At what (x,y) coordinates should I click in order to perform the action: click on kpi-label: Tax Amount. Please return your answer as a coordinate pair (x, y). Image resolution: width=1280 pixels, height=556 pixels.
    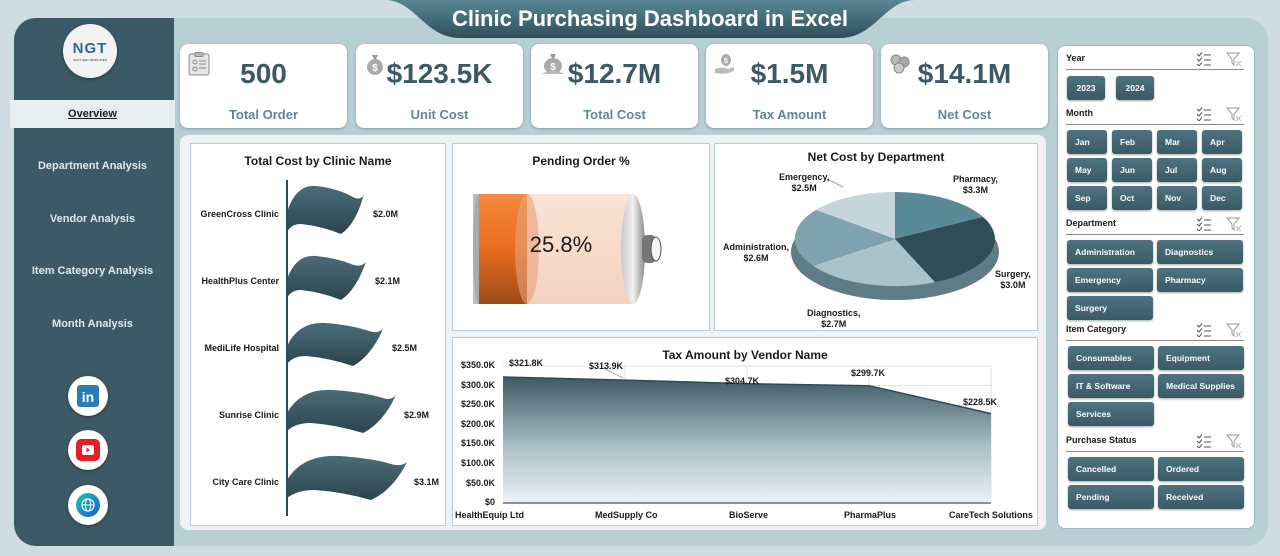
    Looking at the image, I should click on (789, 114).